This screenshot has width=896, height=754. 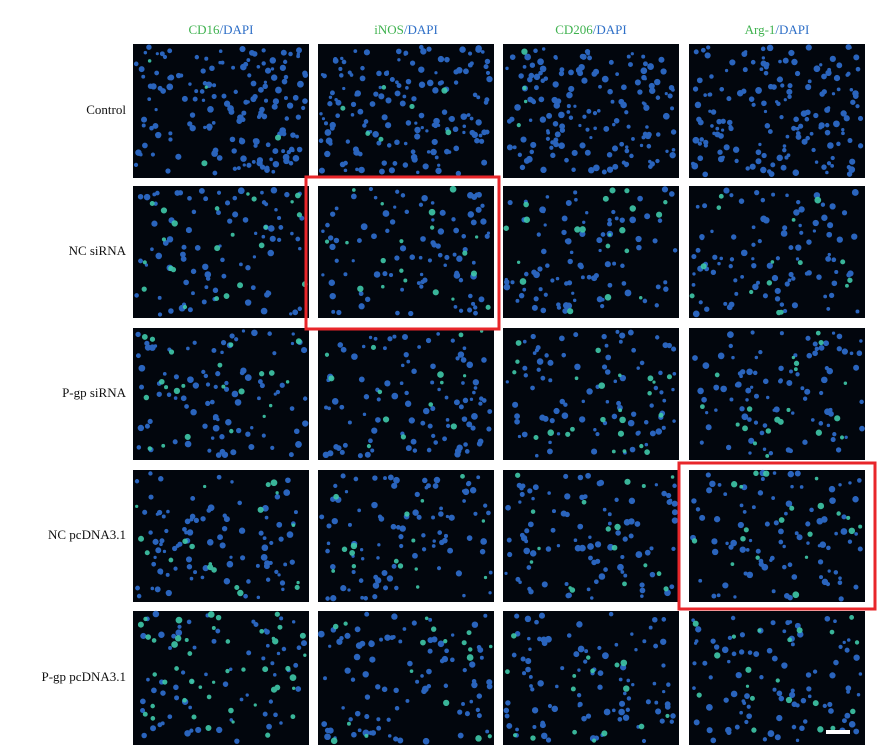 I want to click on column-header: Arg-1/DAPI, so click(x=777, y=29).